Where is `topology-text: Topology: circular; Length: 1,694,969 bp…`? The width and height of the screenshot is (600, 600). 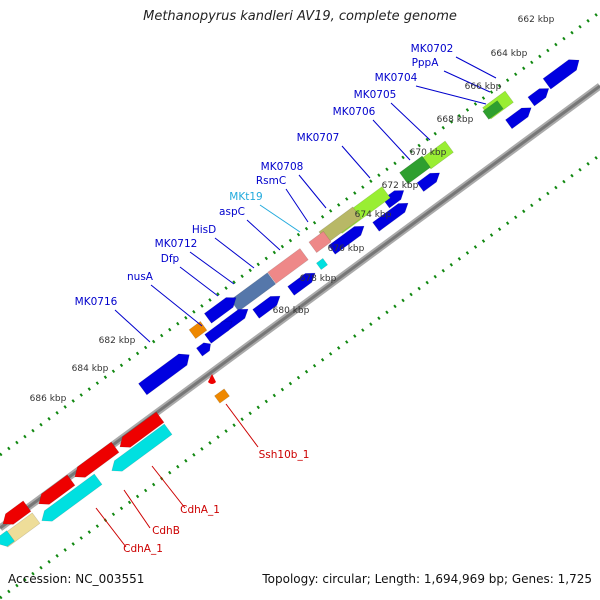 topology-text: Topology: circular; Length: 1,694,969 bp… is located at coordinates (427, 579).